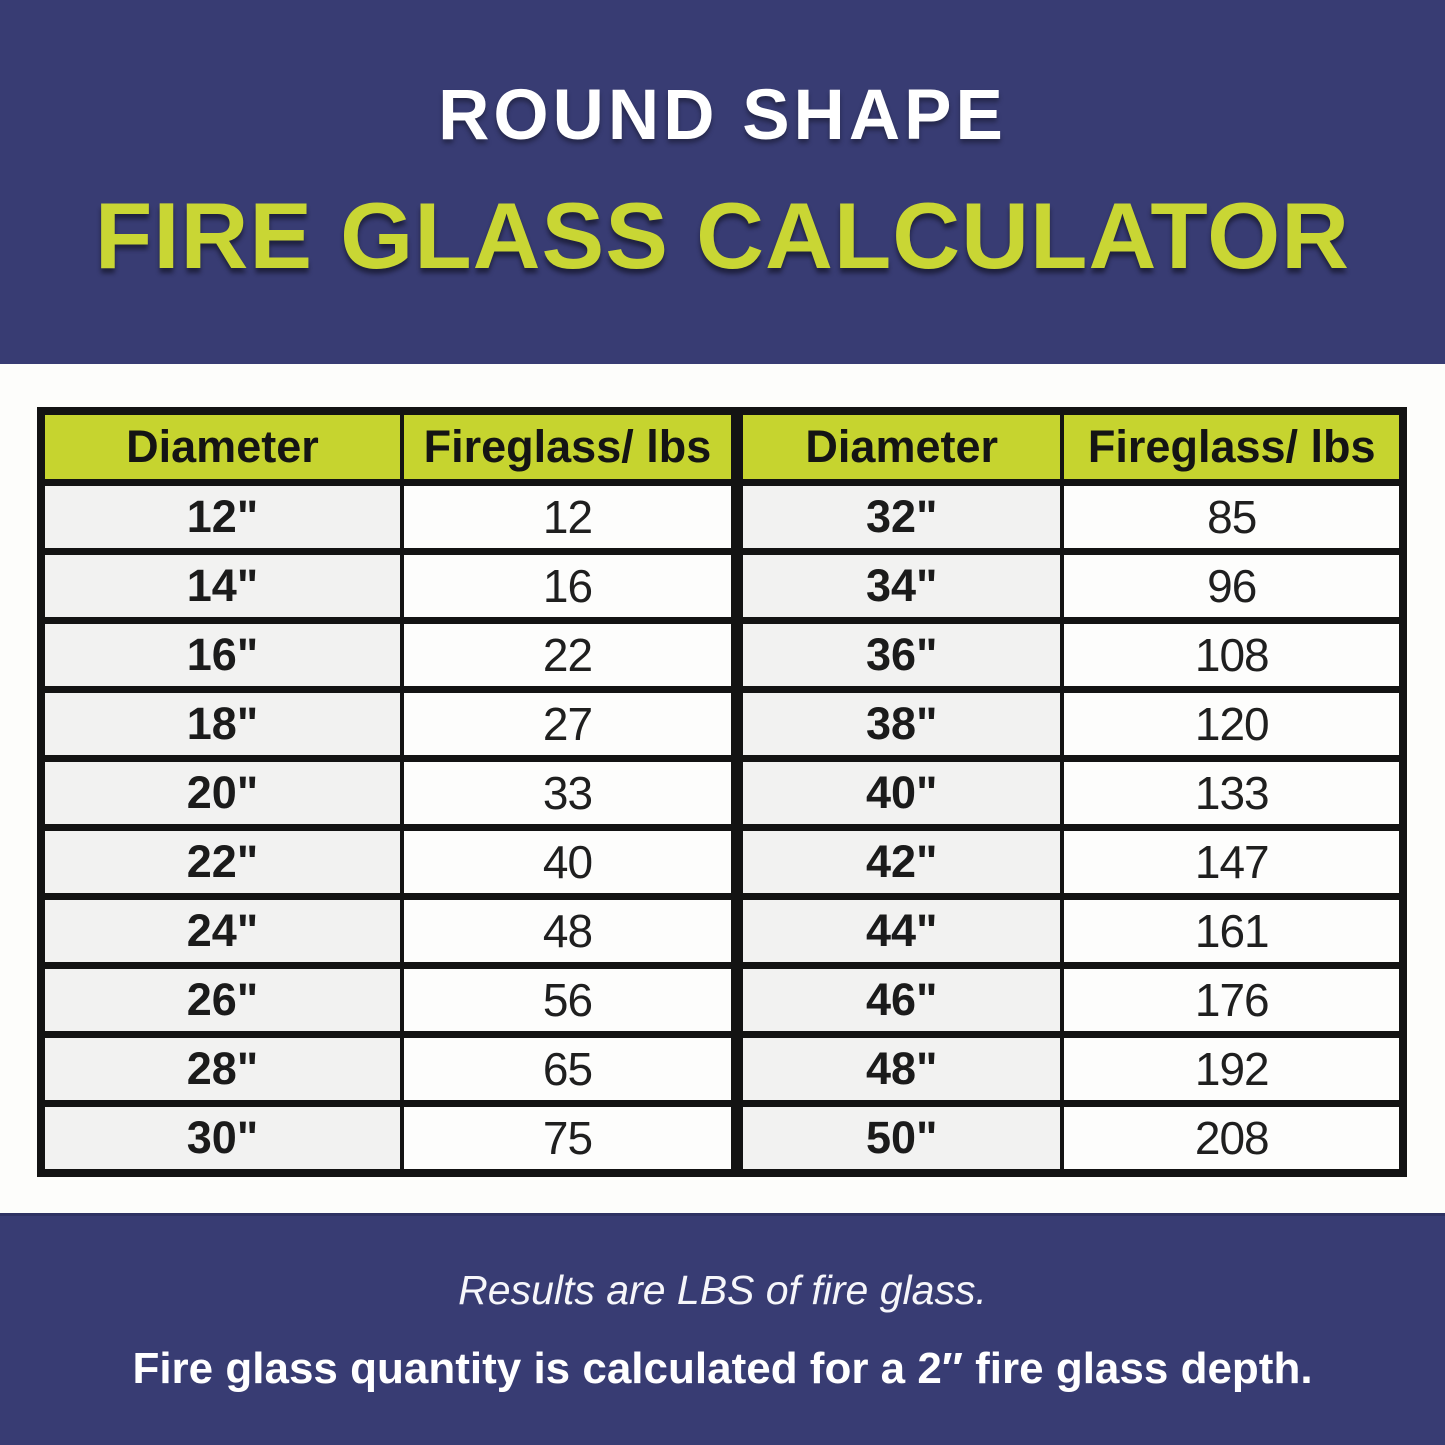 The width and height of the screenshot is (1445, 1445). What do you see at coordinates (569, 1138) in the screenshot?
I see `lbs-cell: 75` at bounding box center [569, 1138].